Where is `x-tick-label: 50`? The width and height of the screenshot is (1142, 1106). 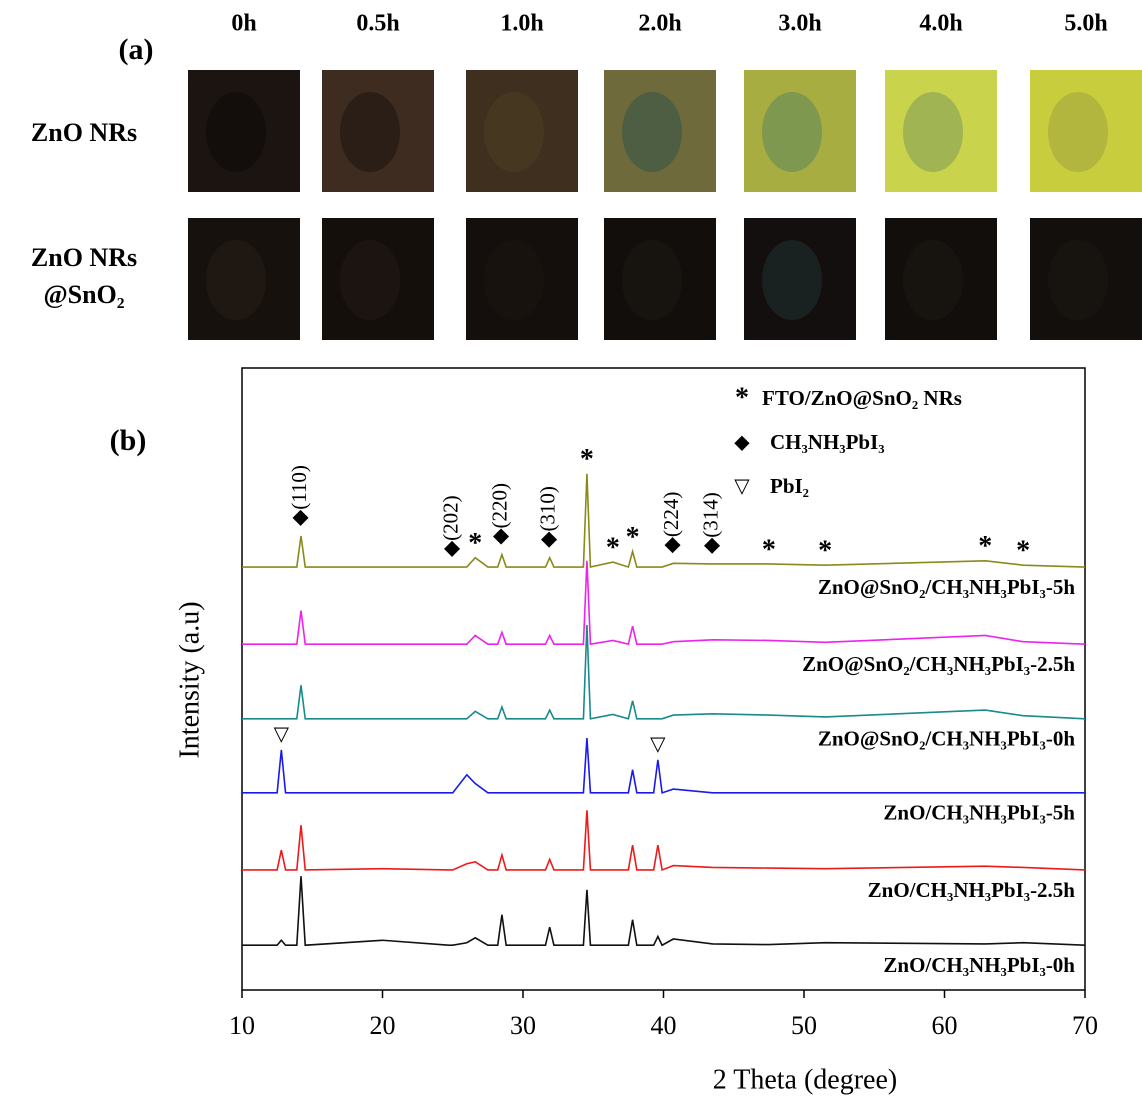
x-tick-label: 50 is located at coordinates (804, 1025).